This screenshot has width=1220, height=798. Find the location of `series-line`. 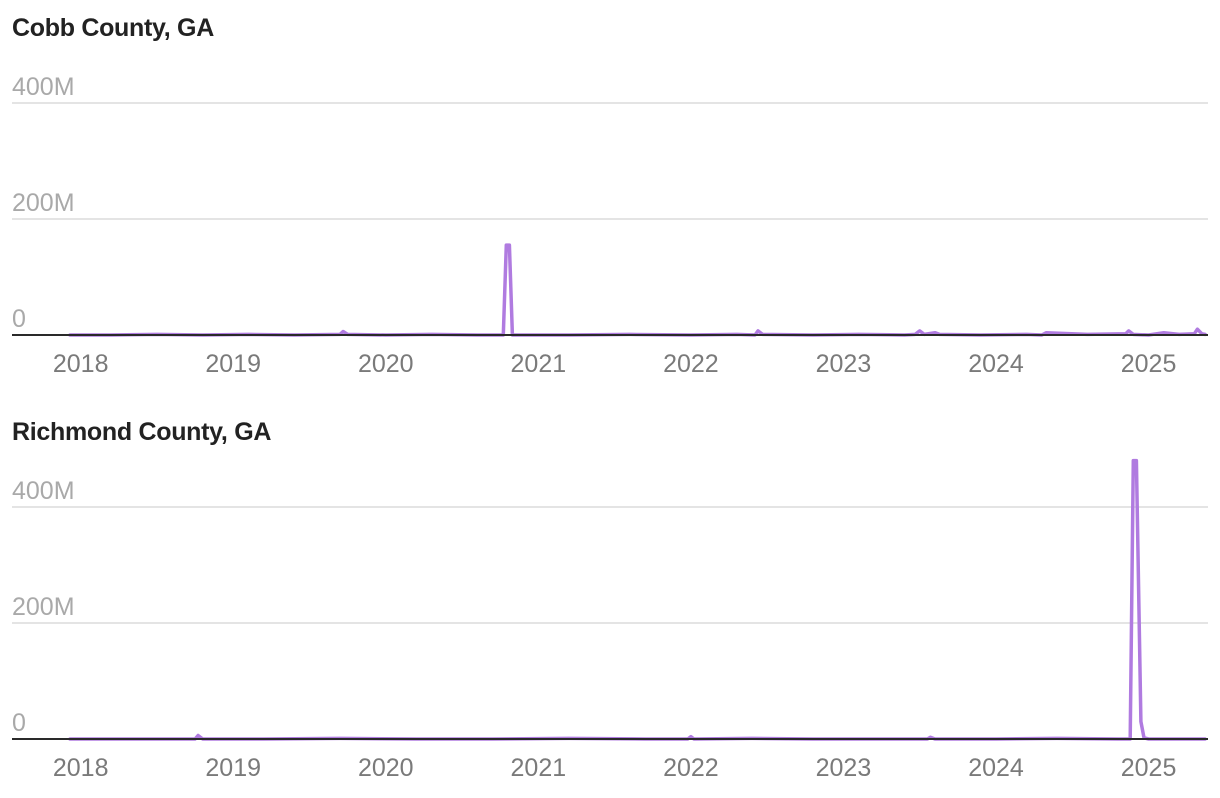

series-line is located at coordinates (637, 290).